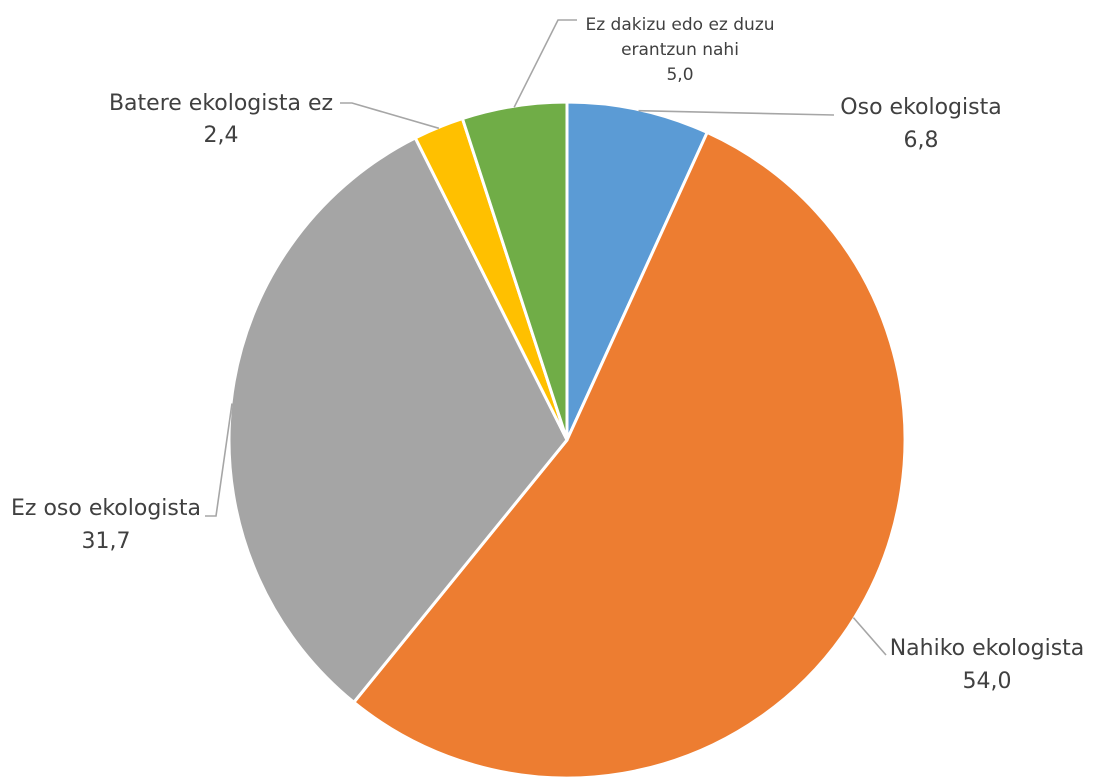 This screenshot has width=1094, height=778. What do you see at coordinates (920, 107) in the screenshot?
I see `label-oso-ekologista: Oso ekologista` at bounding box center [920, 107].